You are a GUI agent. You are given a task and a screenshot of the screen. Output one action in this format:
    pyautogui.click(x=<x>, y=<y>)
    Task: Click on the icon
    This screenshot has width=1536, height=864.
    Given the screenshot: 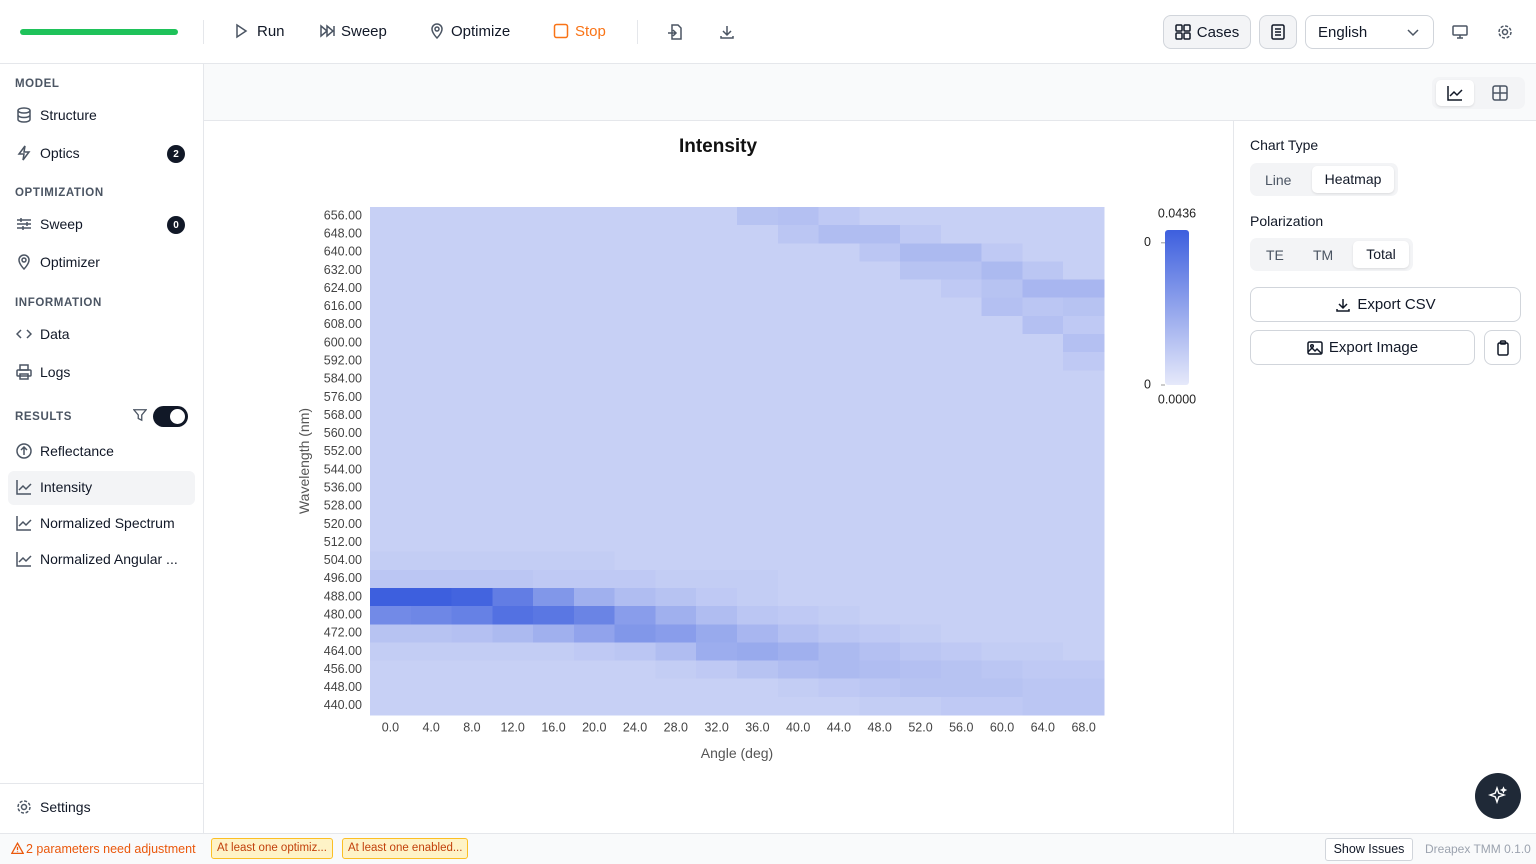 What is the action you would take?
    pyautogui.click(x=1315, y=347)
    